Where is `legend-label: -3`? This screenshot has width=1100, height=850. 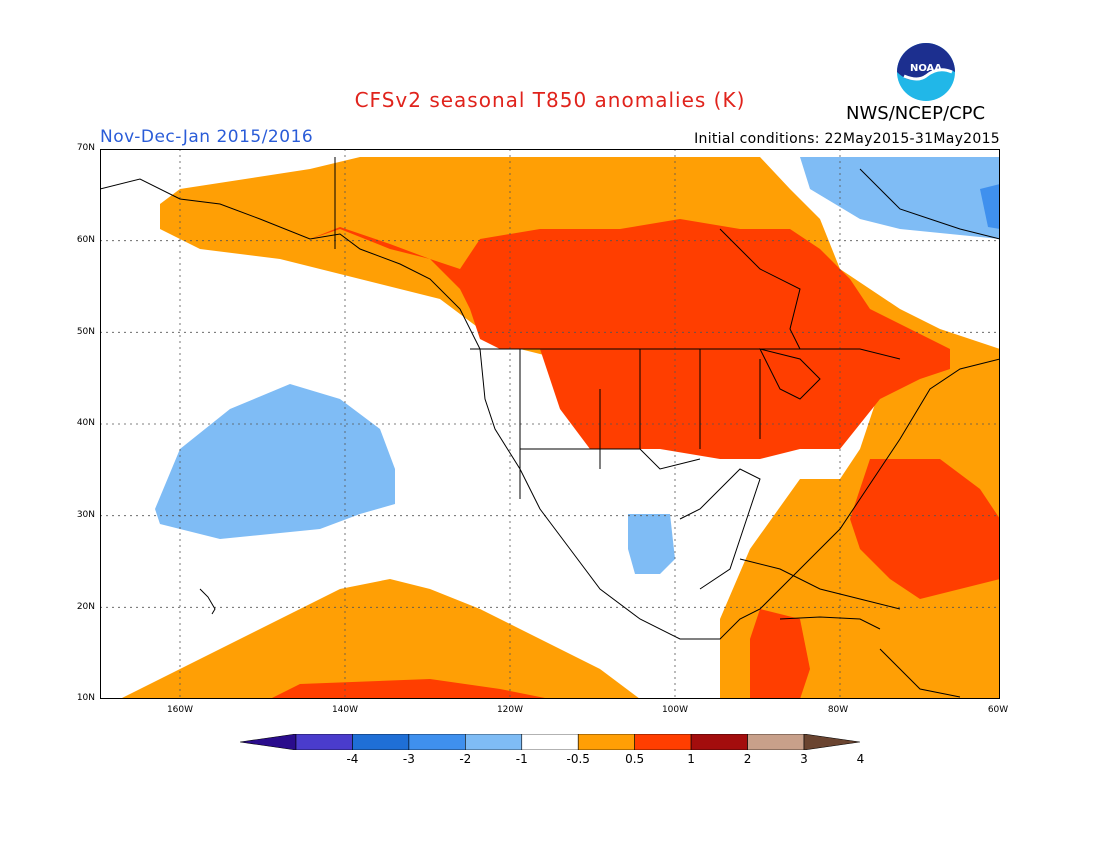 legend-label: -3 is located at coordinates (408, 759).